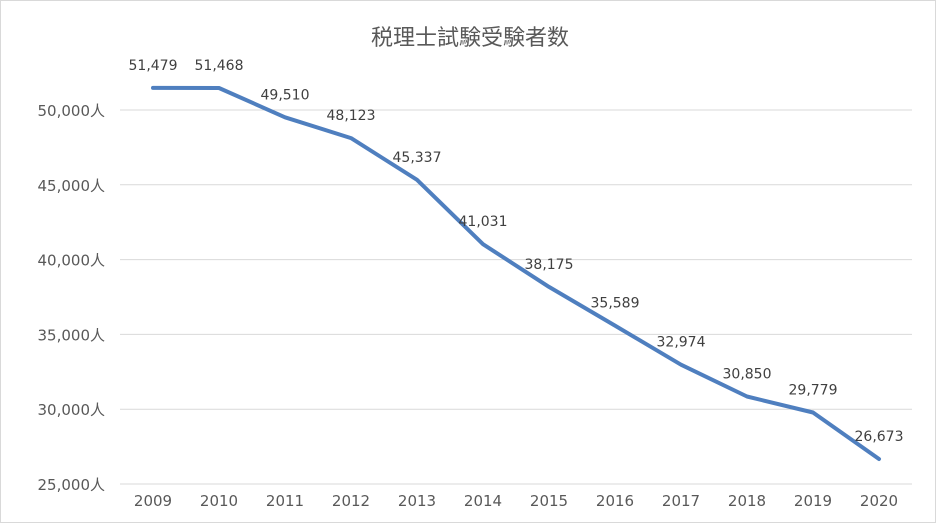 This screenshot has width=936, height=523. Describe the element at coordinates (549, 265) in the screenshot. I see `data-label: 38,175` at that location.